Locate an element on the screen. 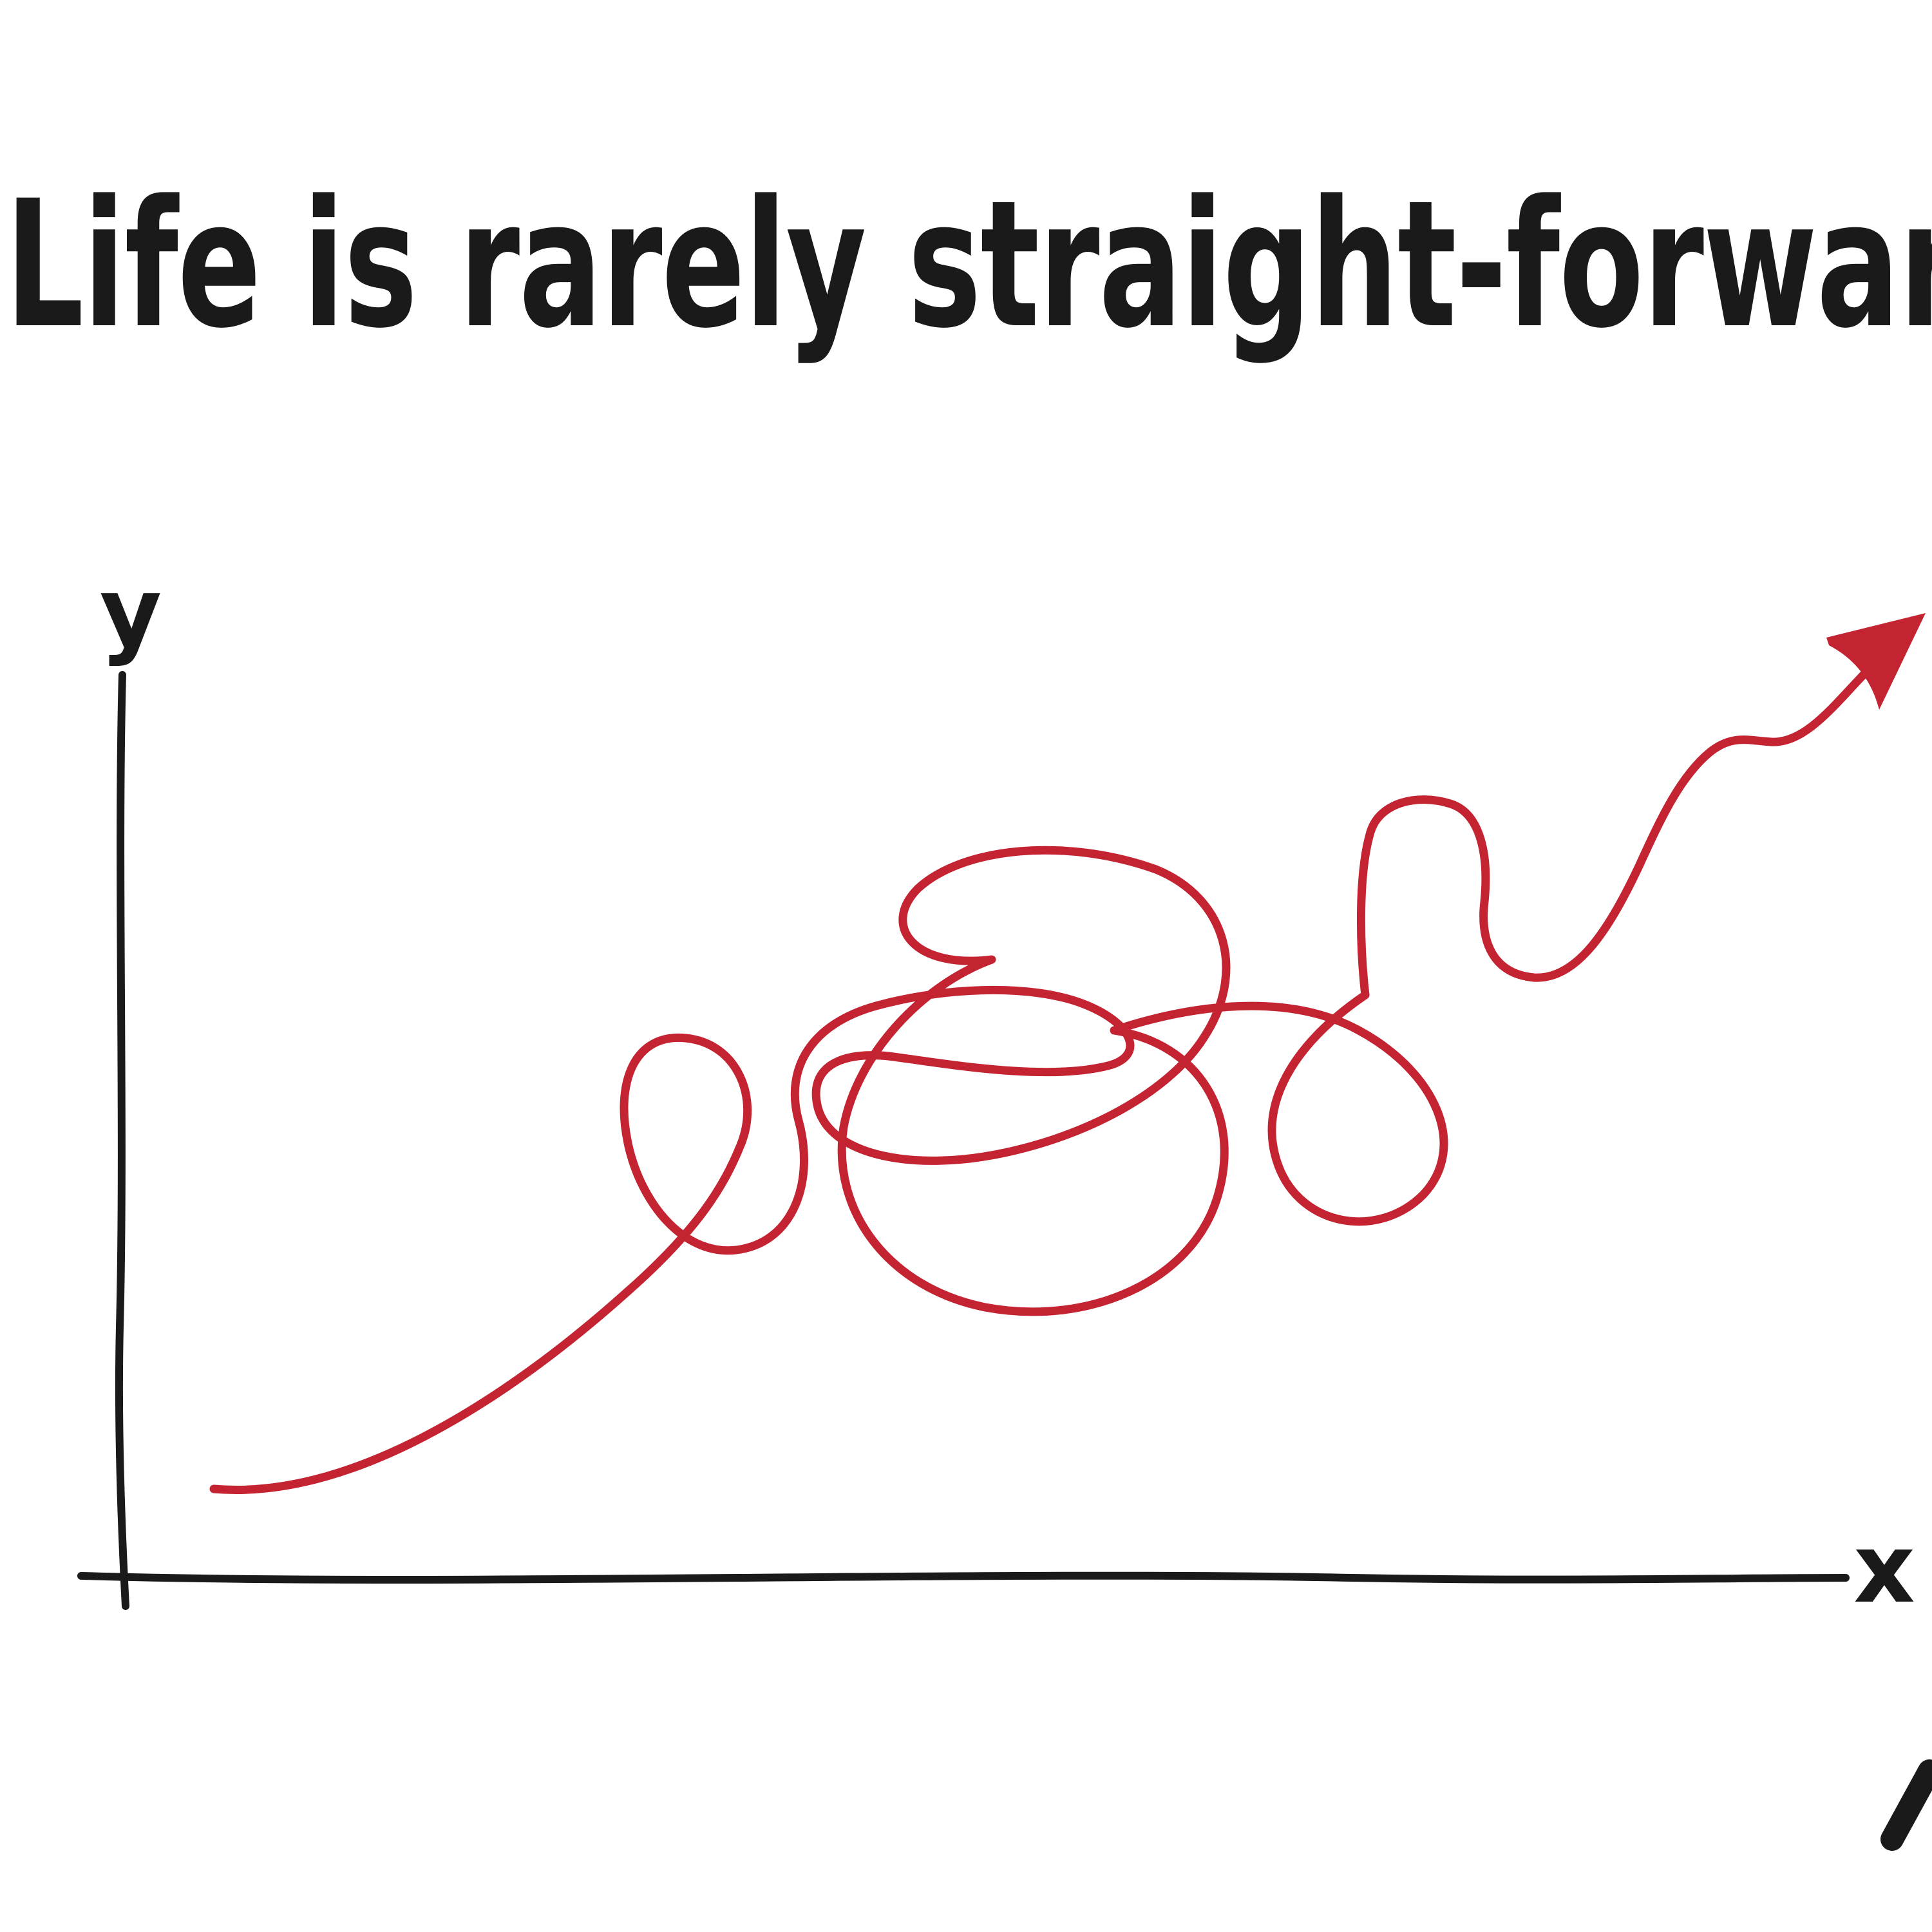  y-axis is located at coordinates (122, 1140).